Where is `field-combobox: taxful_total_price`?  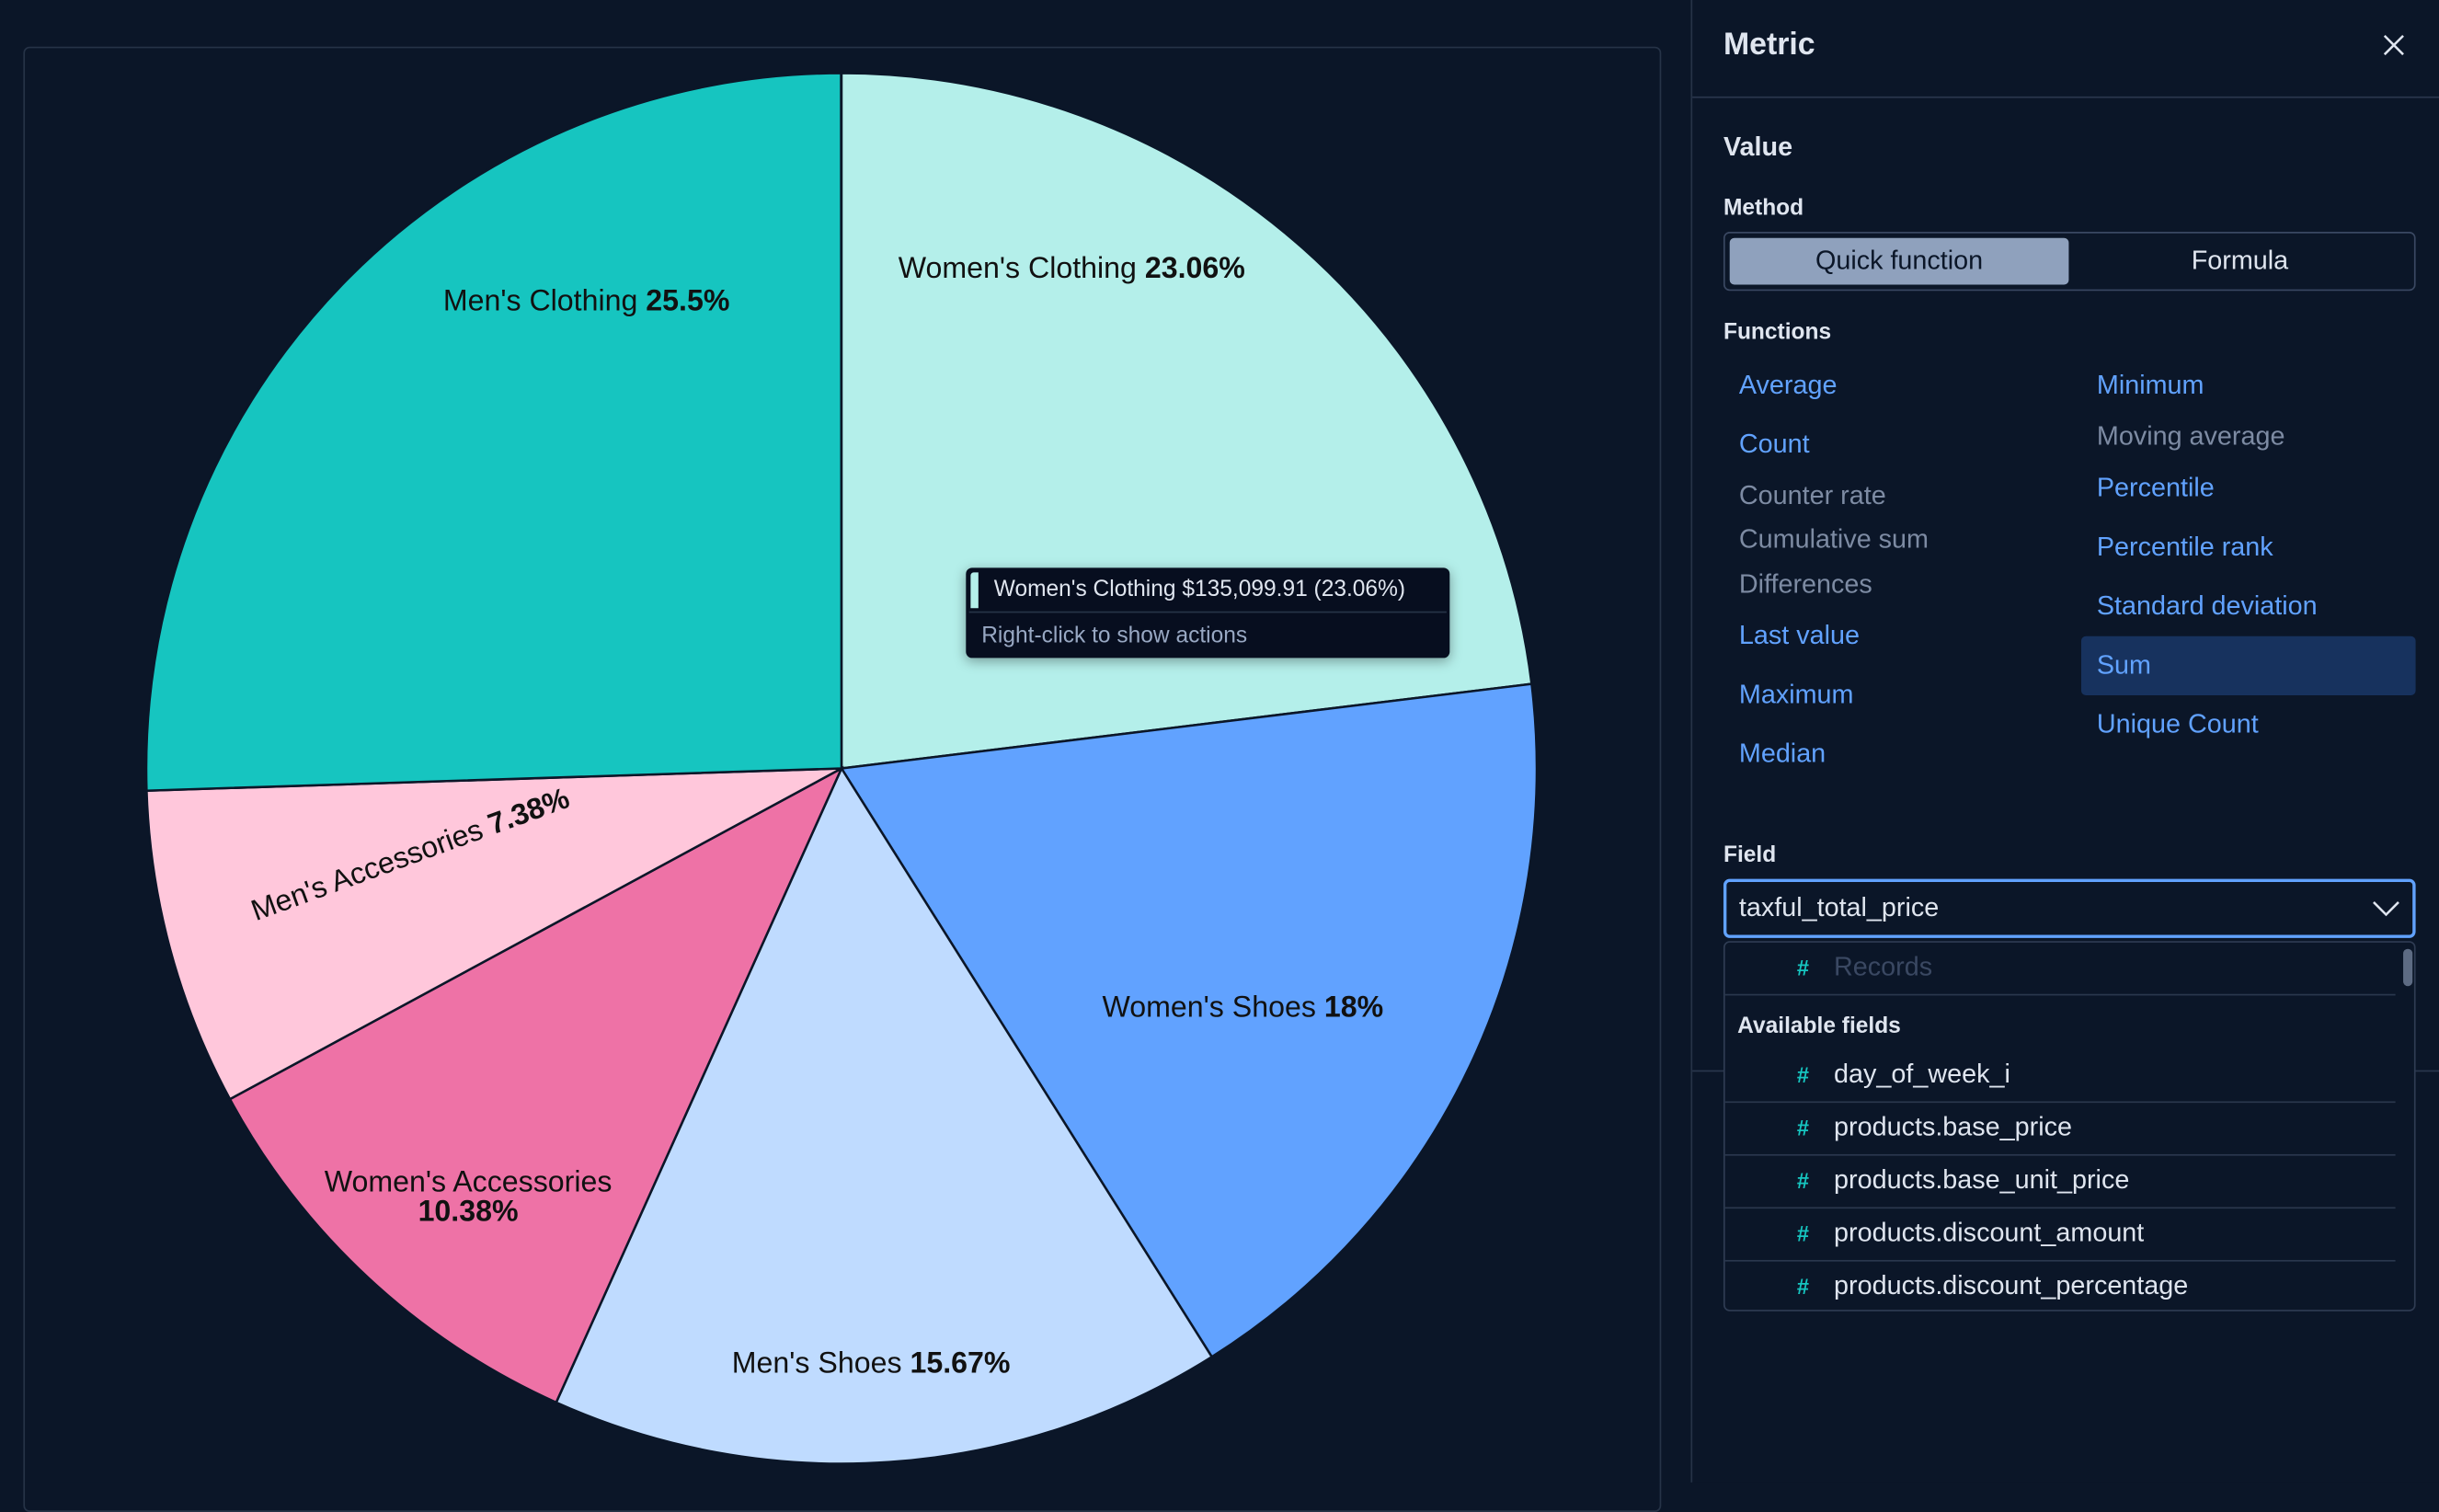
field-combobox: taxful_total_price is located at coordinates (2069, 908).